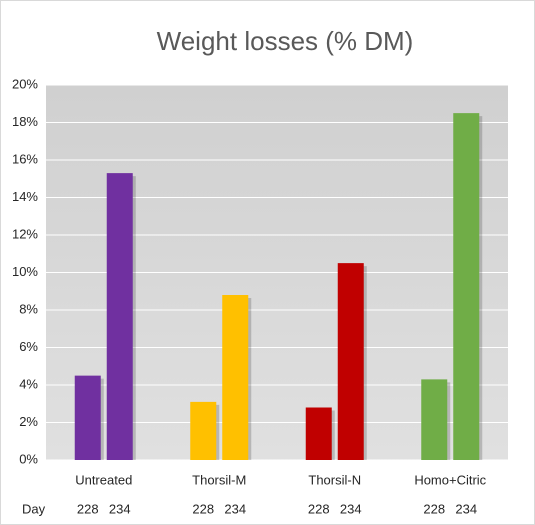 This screenshot has width=535, height=525. Describe the element at coordinates (334, 479) in the screenshot. I see `x-tick-label: Thorsil-N` at that location.